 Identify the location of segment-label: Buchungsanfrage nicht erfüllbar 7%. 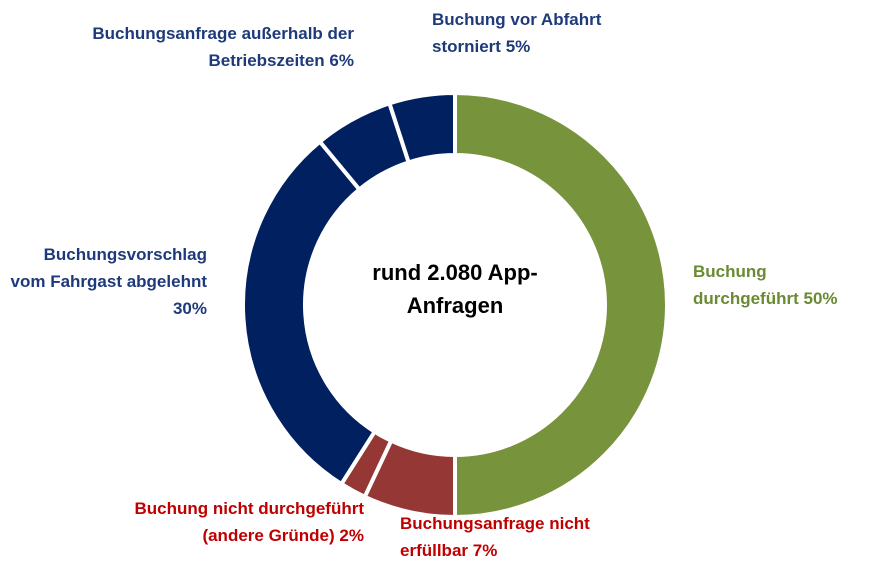
(520, 536).